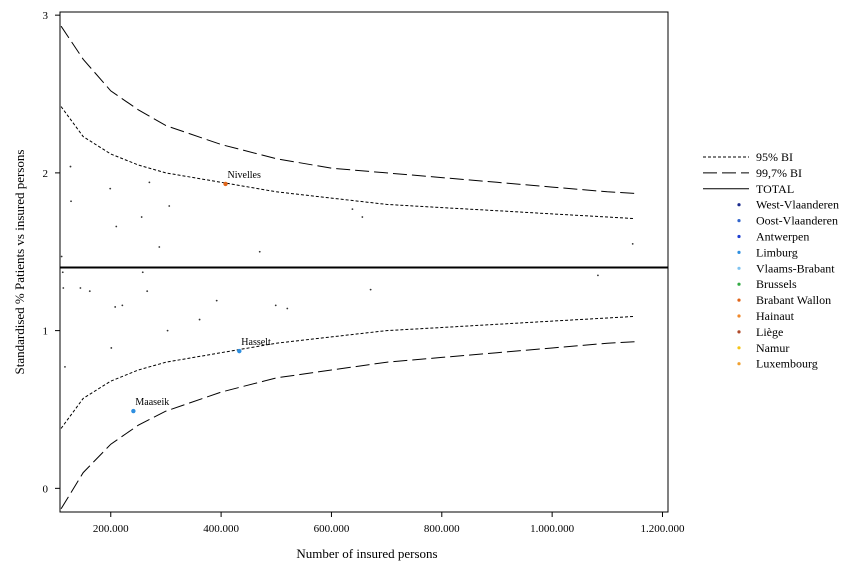 Image resolution: width=864 pixels, height=581 pixels. What do you see at coordinates (244, 175) in the screenshot?
I see `point-label: Nivelles` at bounding box center [244, 175].